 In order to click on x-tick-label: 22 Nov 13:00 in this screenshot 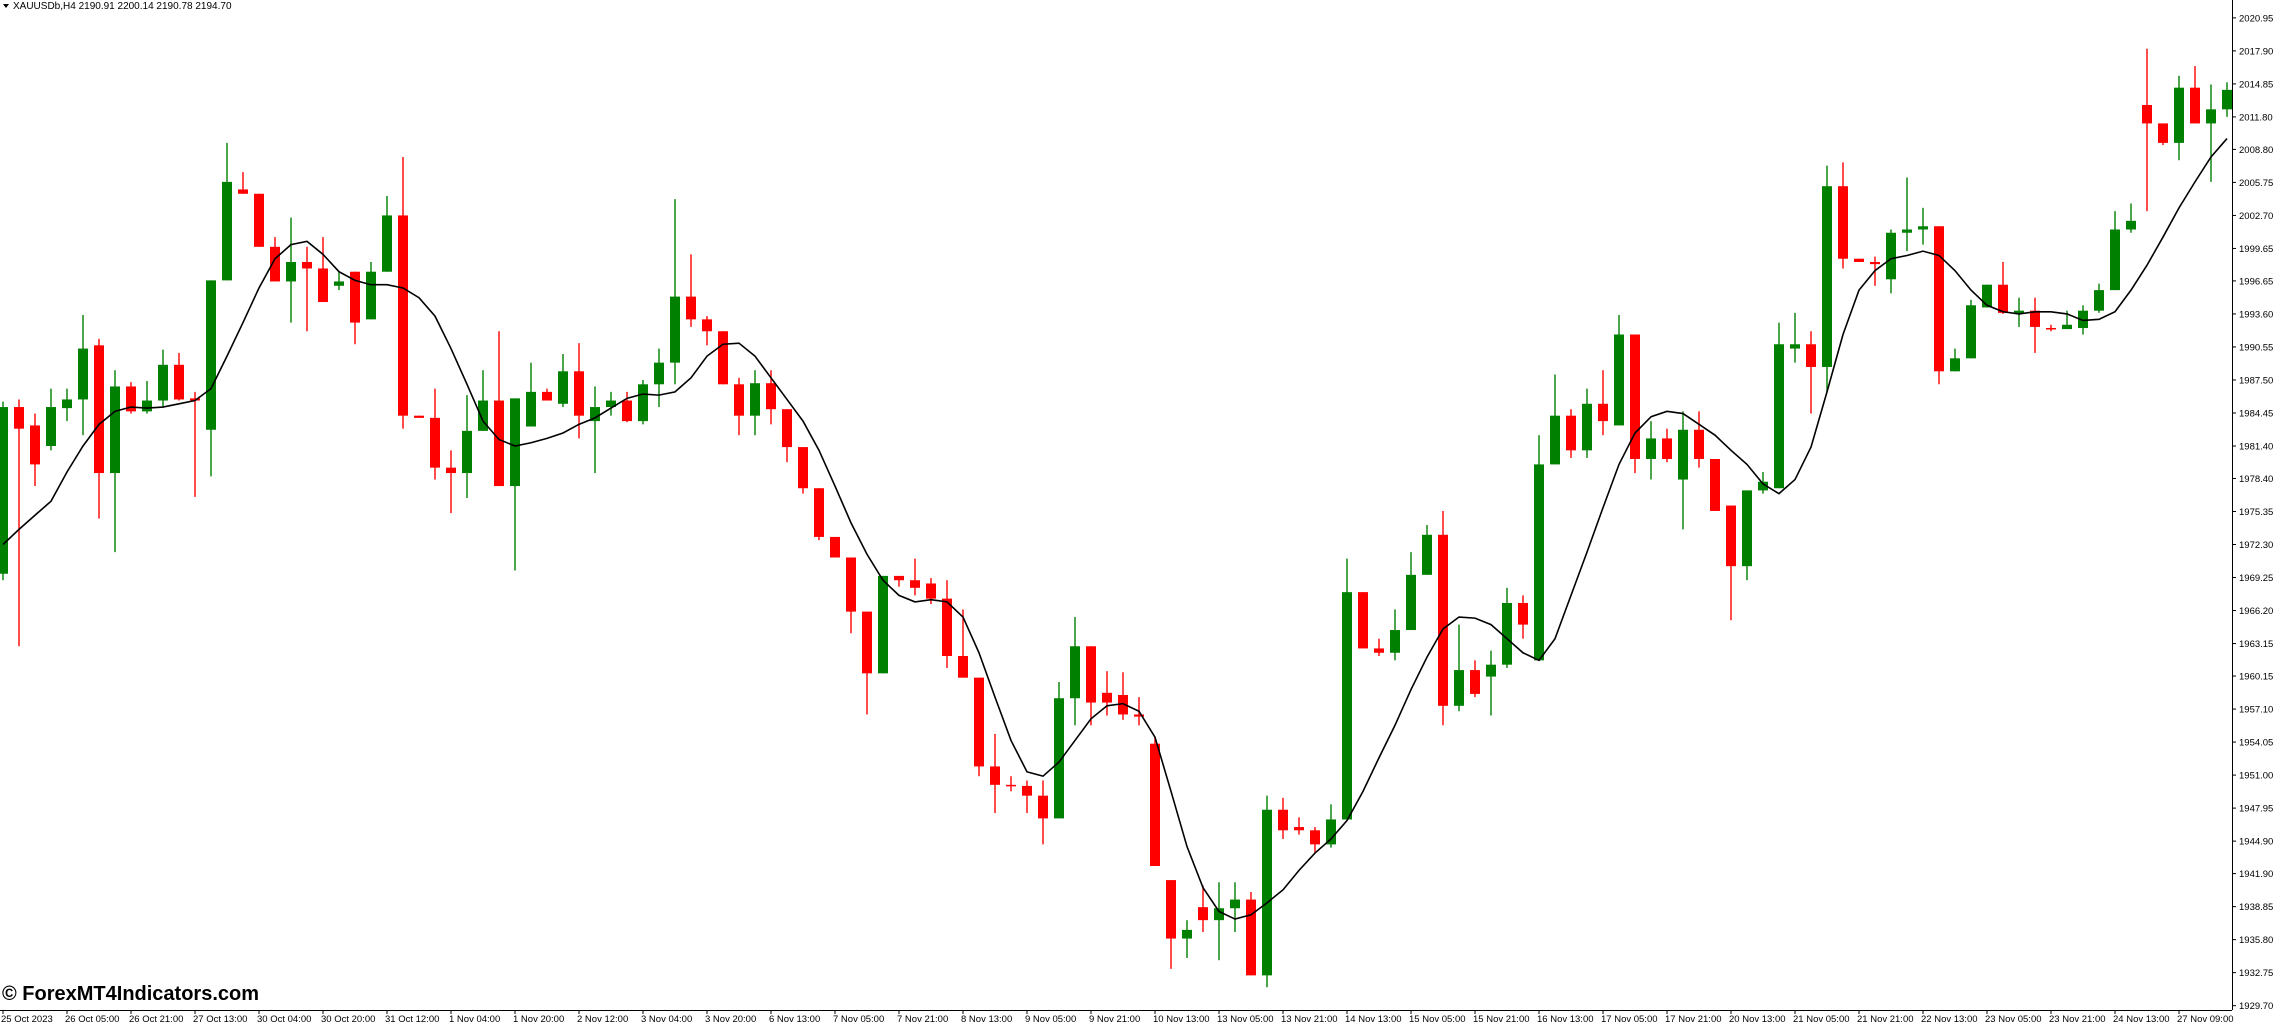, I will do `click(1949, 1019)`.